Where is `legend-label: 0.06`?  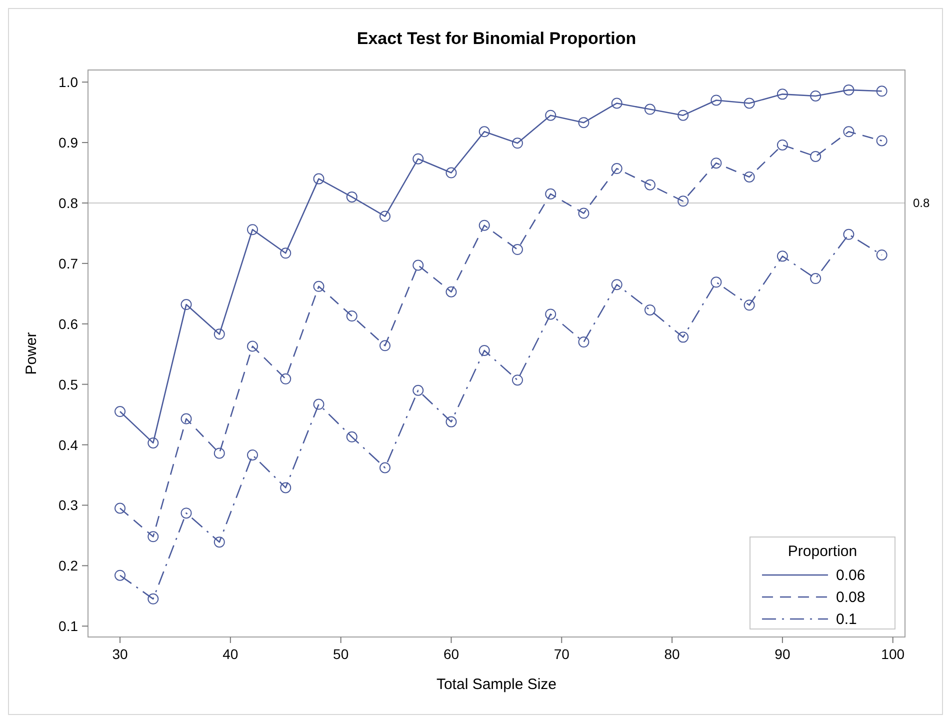 legend-label: 0.06 is located at coordinates (851, 575).